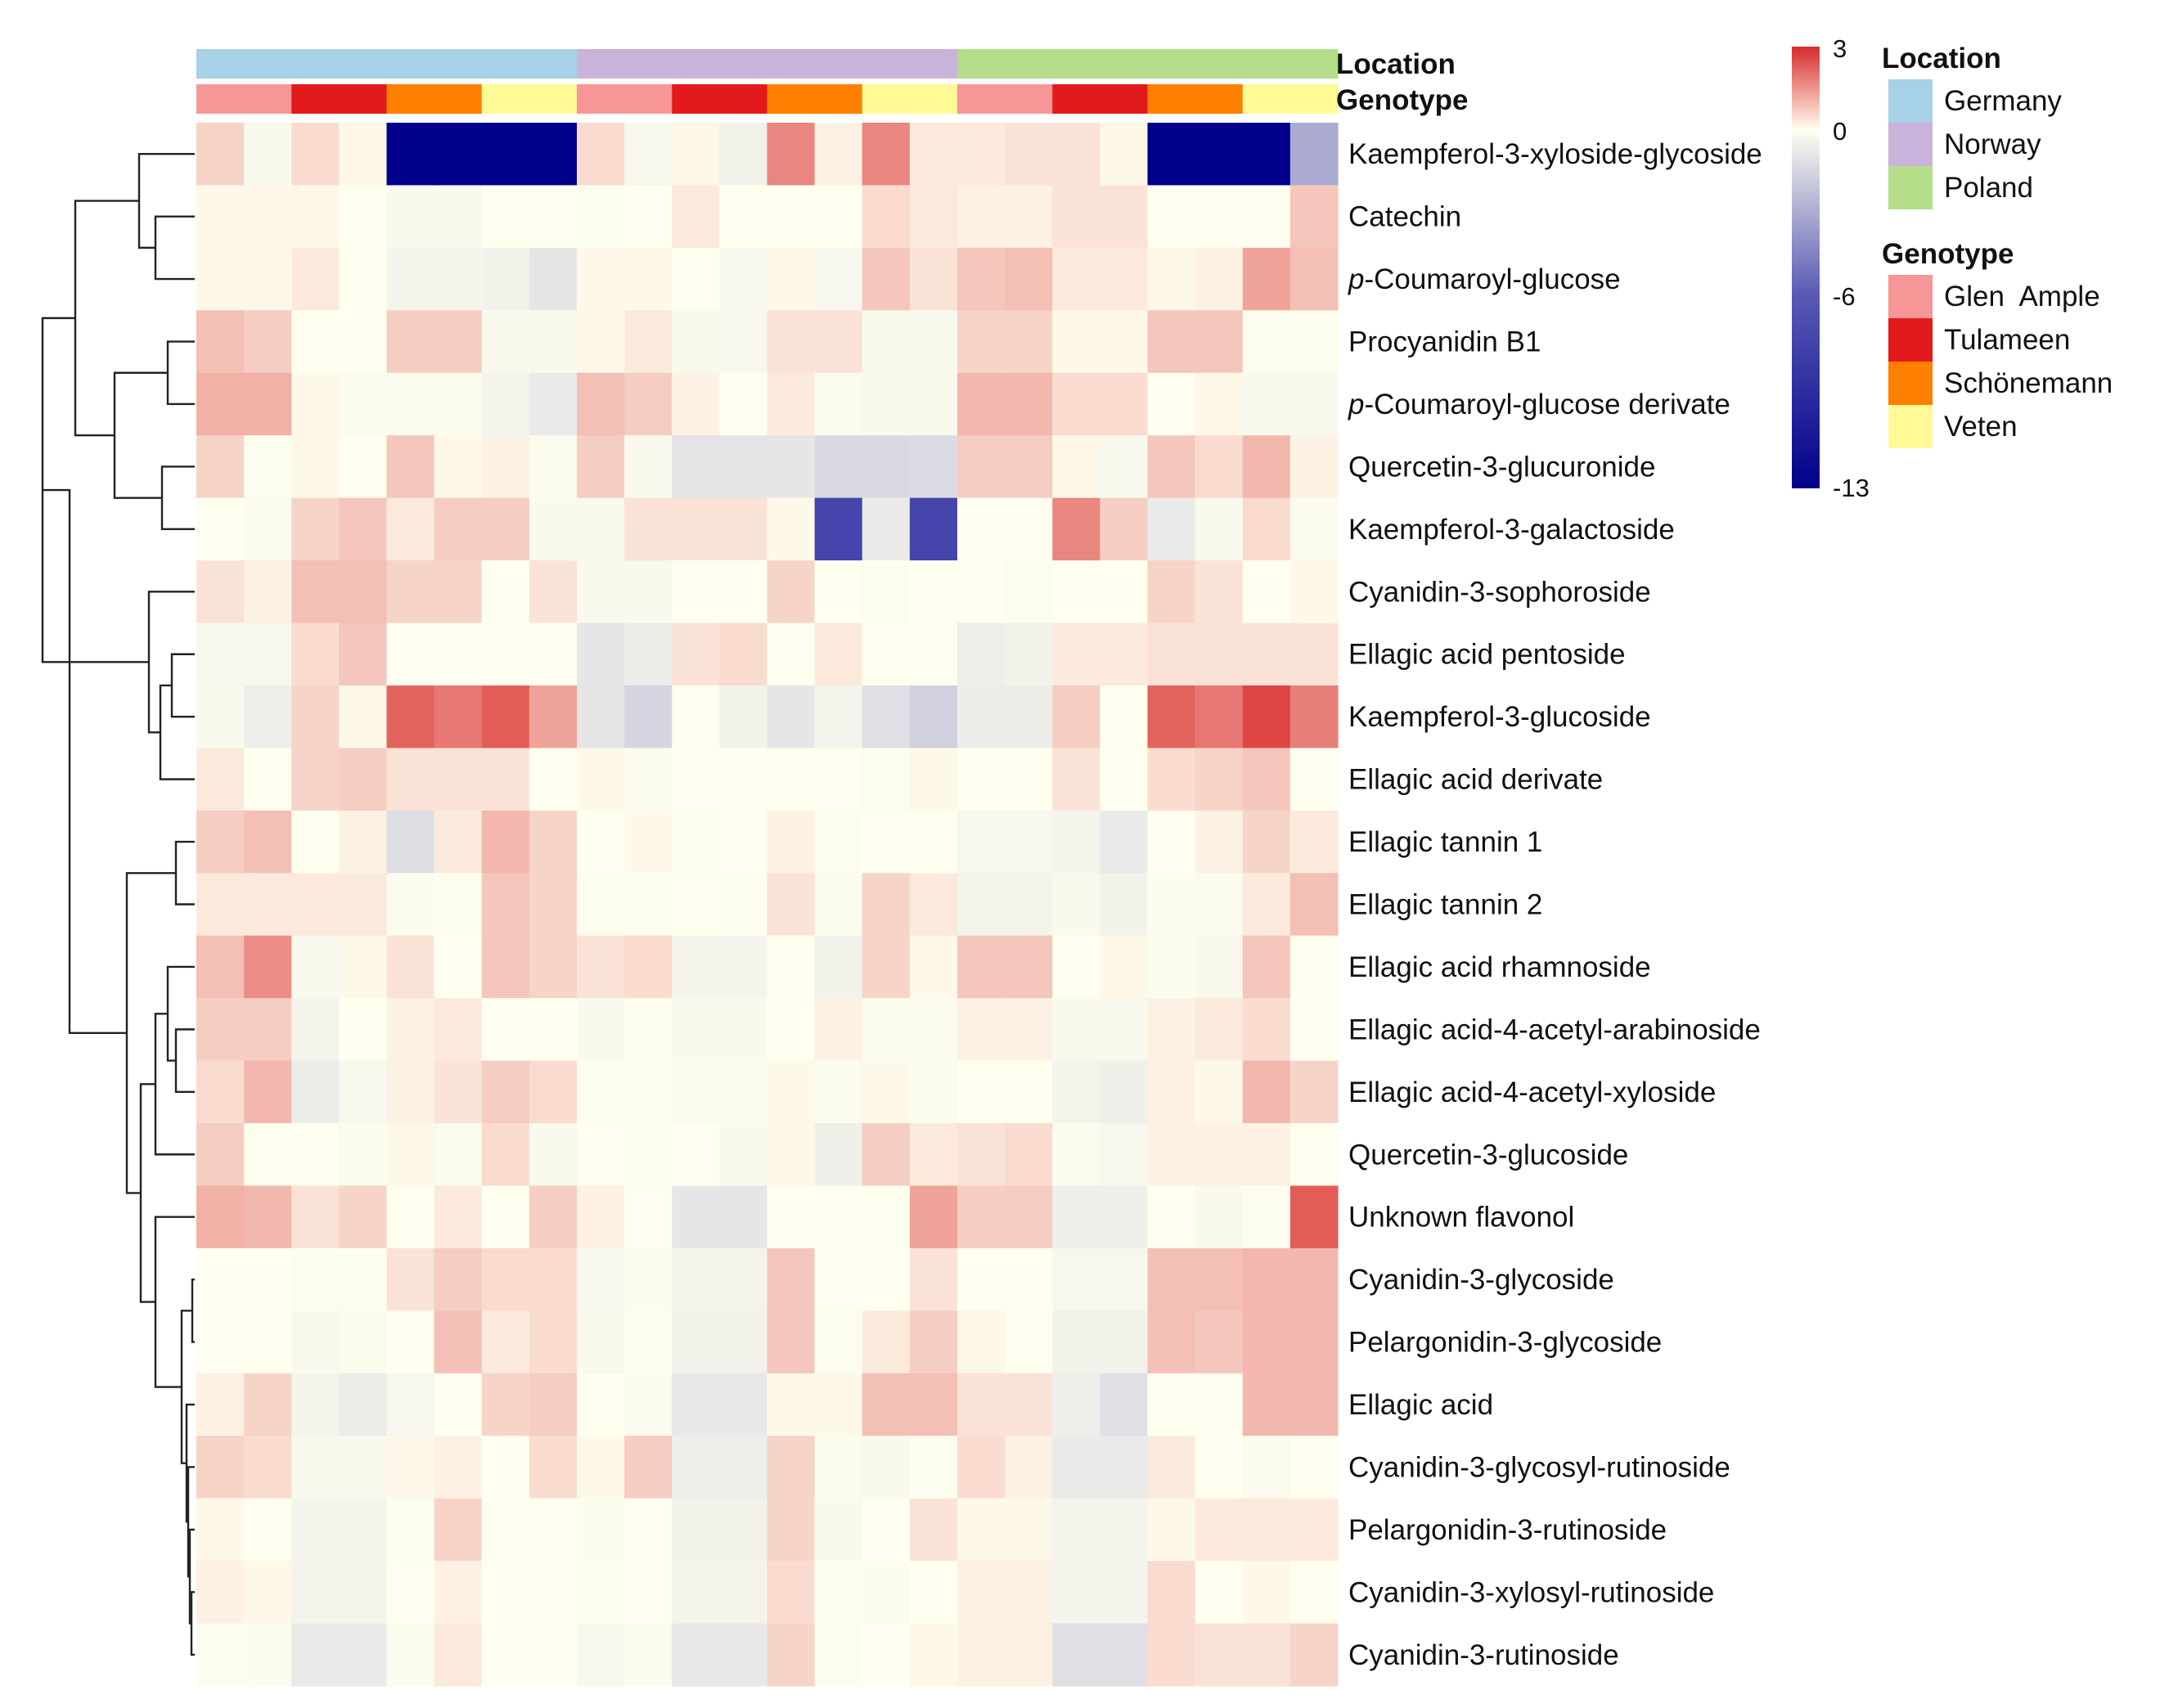 The image size is (2160, 1708). Describe the element at coordinates (1911, 426) in the screenshot. I see `legend-genotype-swatch-veten` at that location.